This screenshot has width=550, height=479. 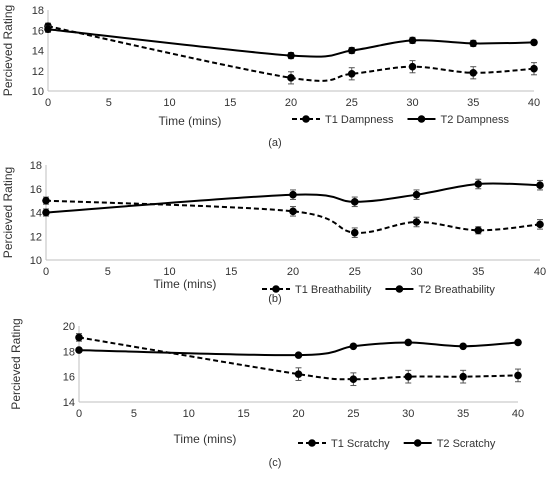 What do you see at coordinates (333, 290) in the screenshot?
I see `legend-label-1: T1 Breathability` at bounding box center [333, 290].